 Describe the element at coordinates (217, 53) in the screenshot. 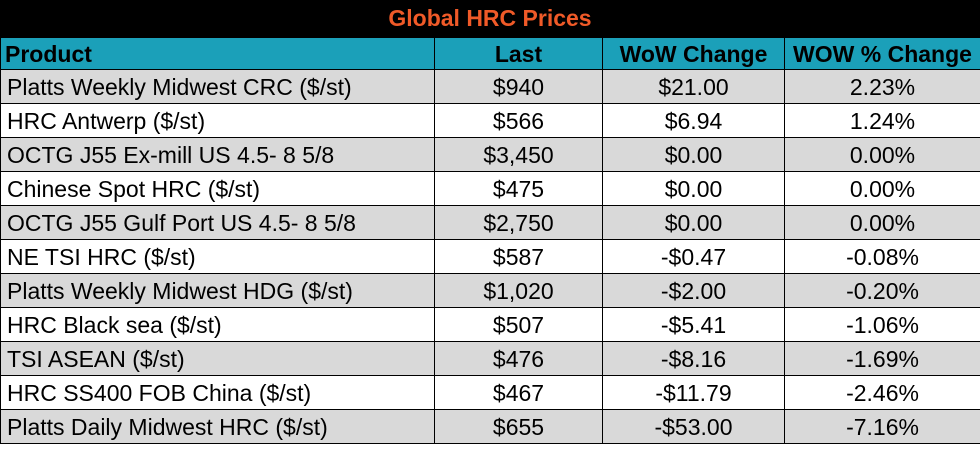

I see `column-header-product: Product` at that location.